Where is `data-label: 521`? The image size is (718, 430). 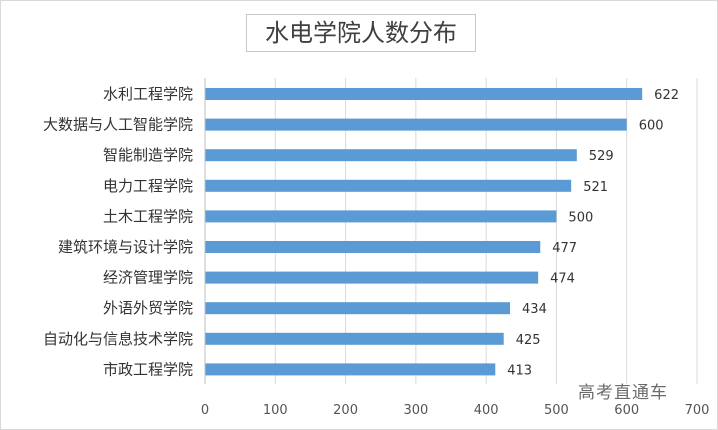
data-label: 521 is located at coordinates (595, 187).